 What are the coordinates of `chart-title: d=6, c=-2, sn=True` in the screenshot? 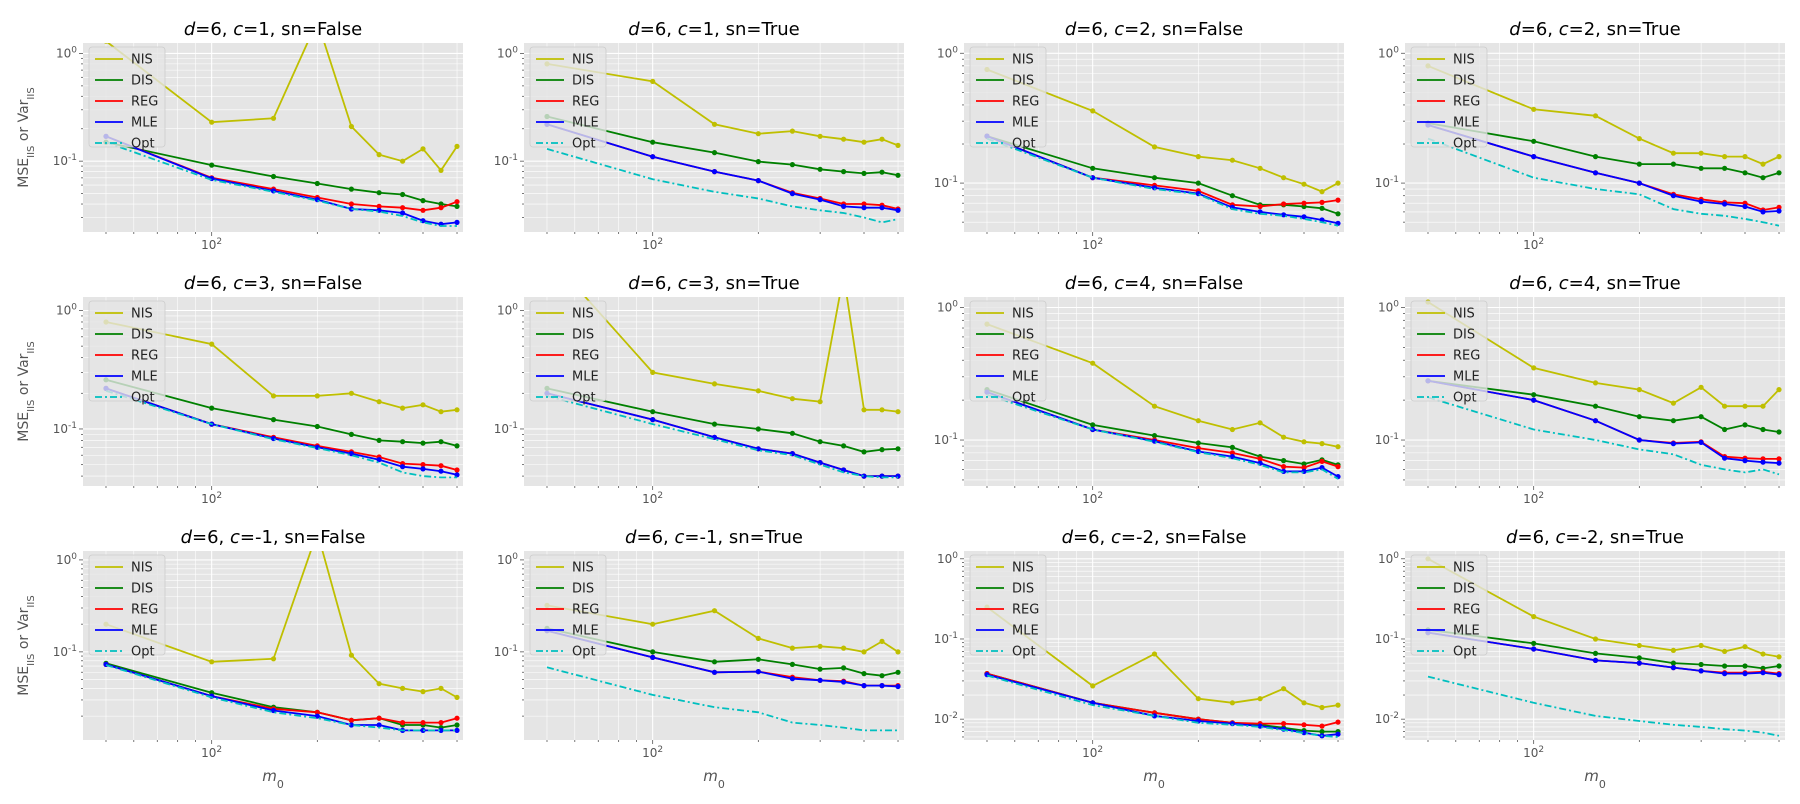 It's located at (1595, 537).